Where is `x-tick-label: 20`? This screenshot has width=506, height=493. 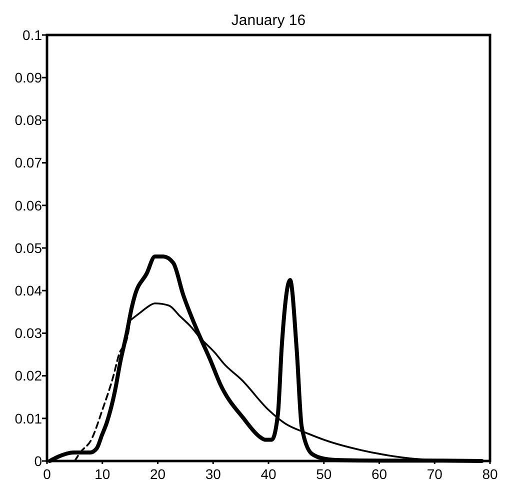
x-tick-label: 20 is located at coordinates (158, 474).